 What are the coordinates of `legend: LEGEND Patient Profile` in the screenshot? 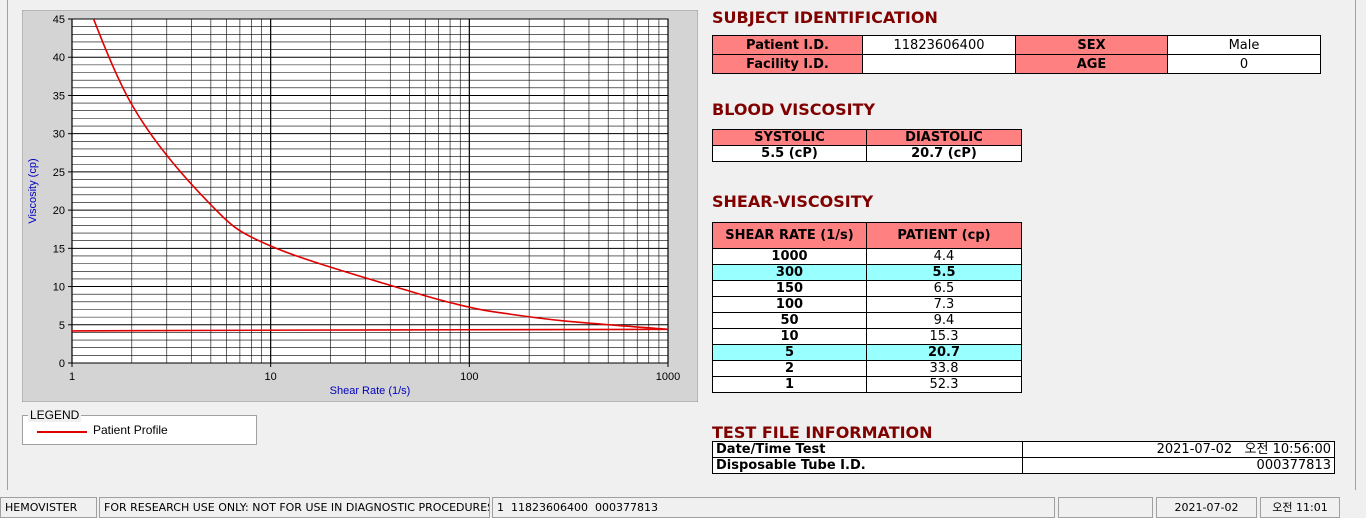 It's located at (139, 426).